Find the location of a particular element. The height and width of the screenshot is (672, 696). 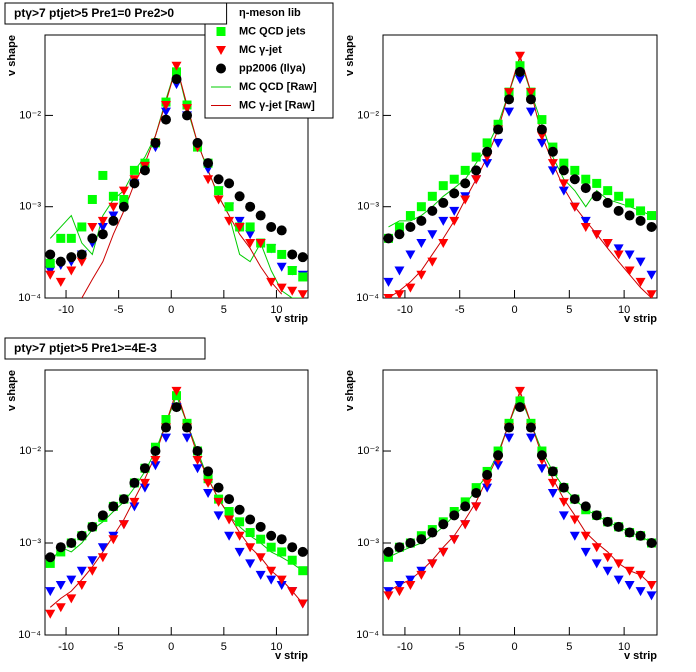

y-axis-label: v shape is located at coordinates (350, 55).